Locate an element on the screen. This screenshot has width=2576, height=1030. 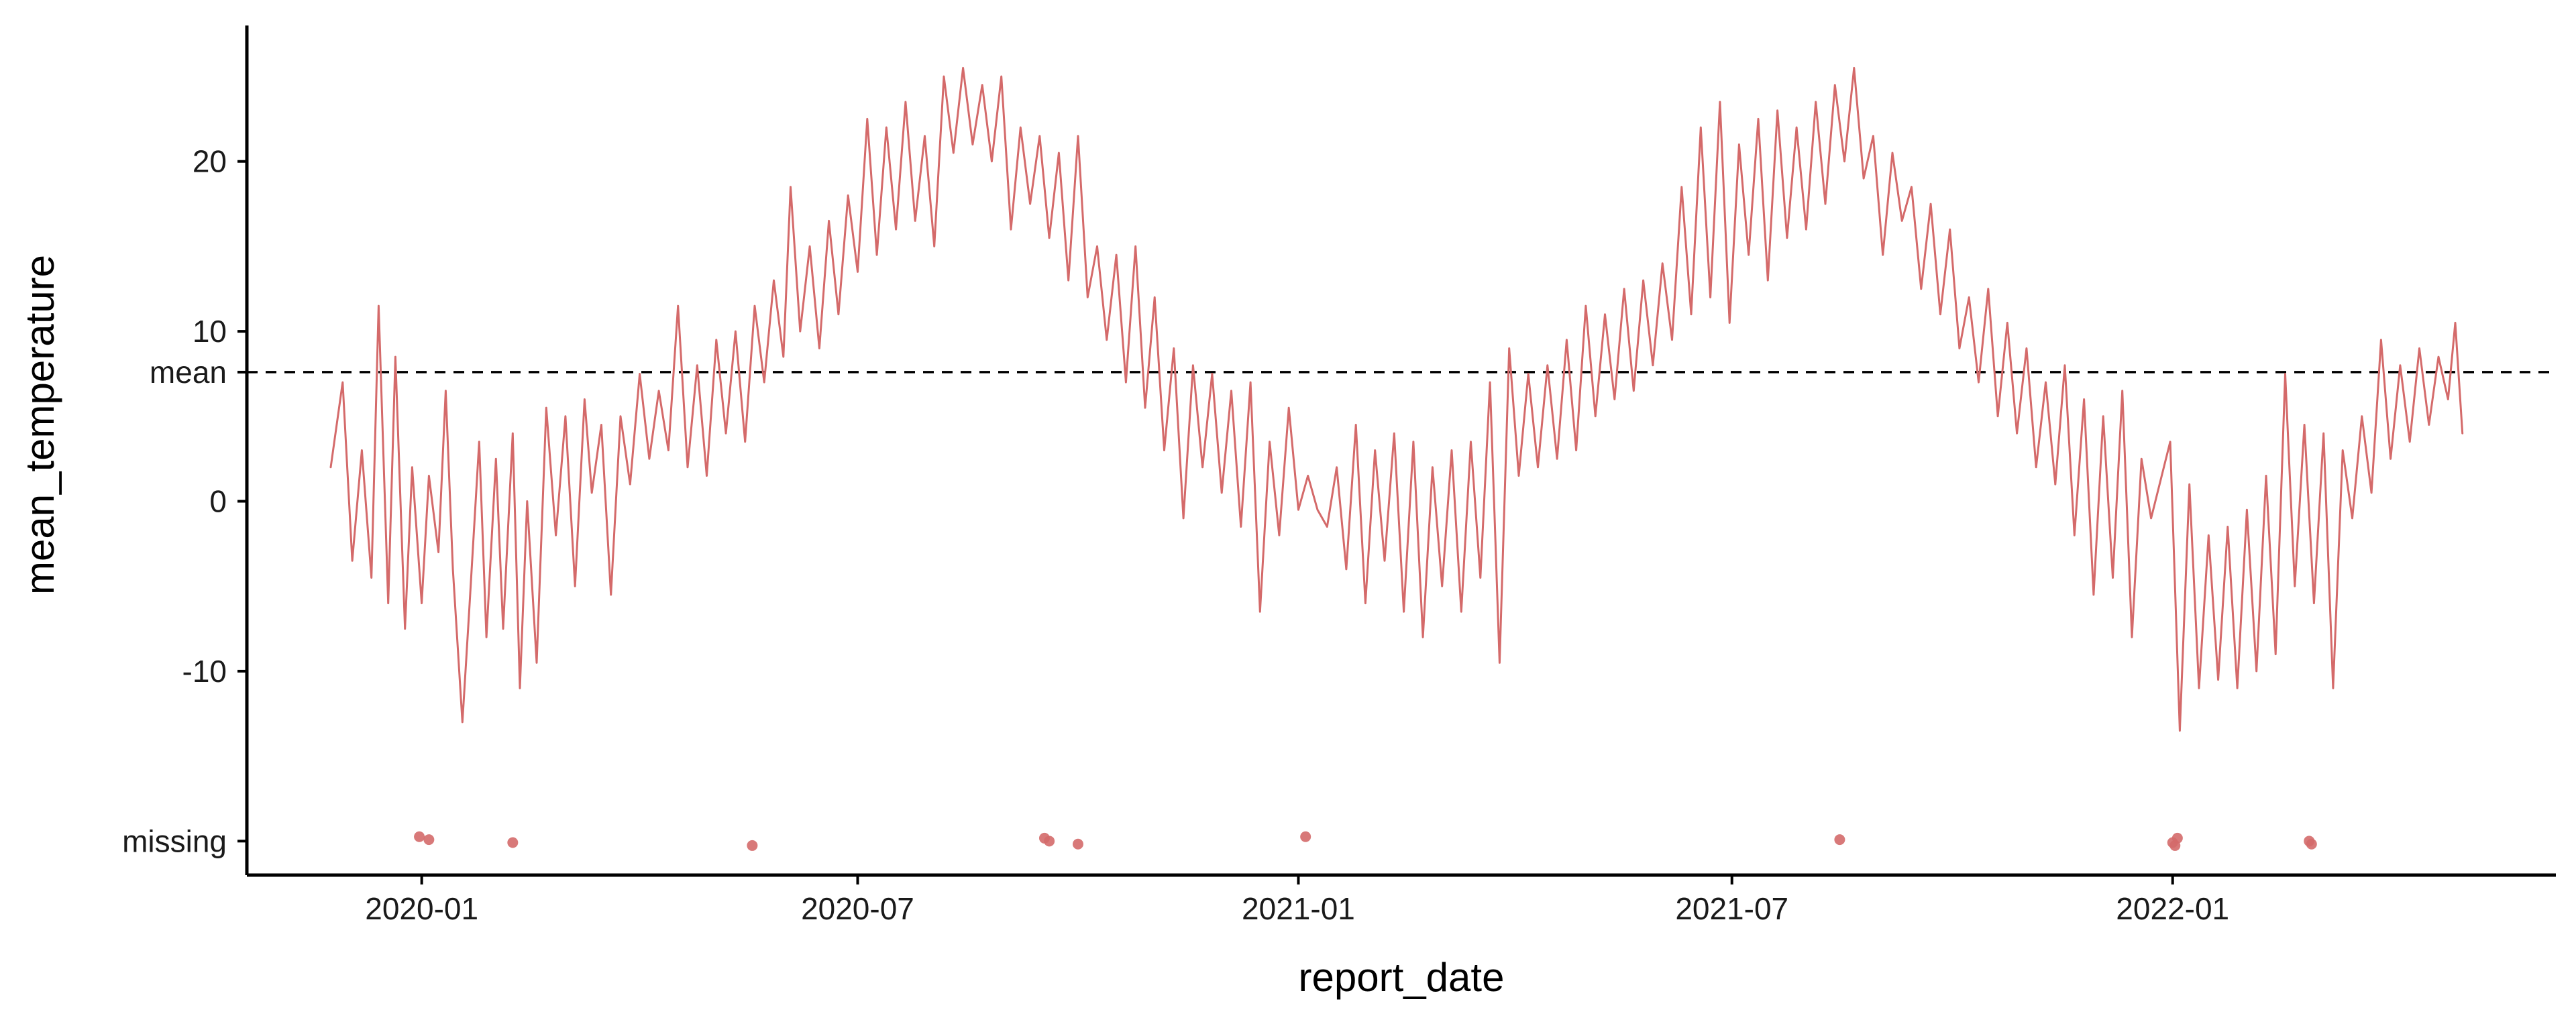
missing-value-points is located at coordinates (1365, 841).